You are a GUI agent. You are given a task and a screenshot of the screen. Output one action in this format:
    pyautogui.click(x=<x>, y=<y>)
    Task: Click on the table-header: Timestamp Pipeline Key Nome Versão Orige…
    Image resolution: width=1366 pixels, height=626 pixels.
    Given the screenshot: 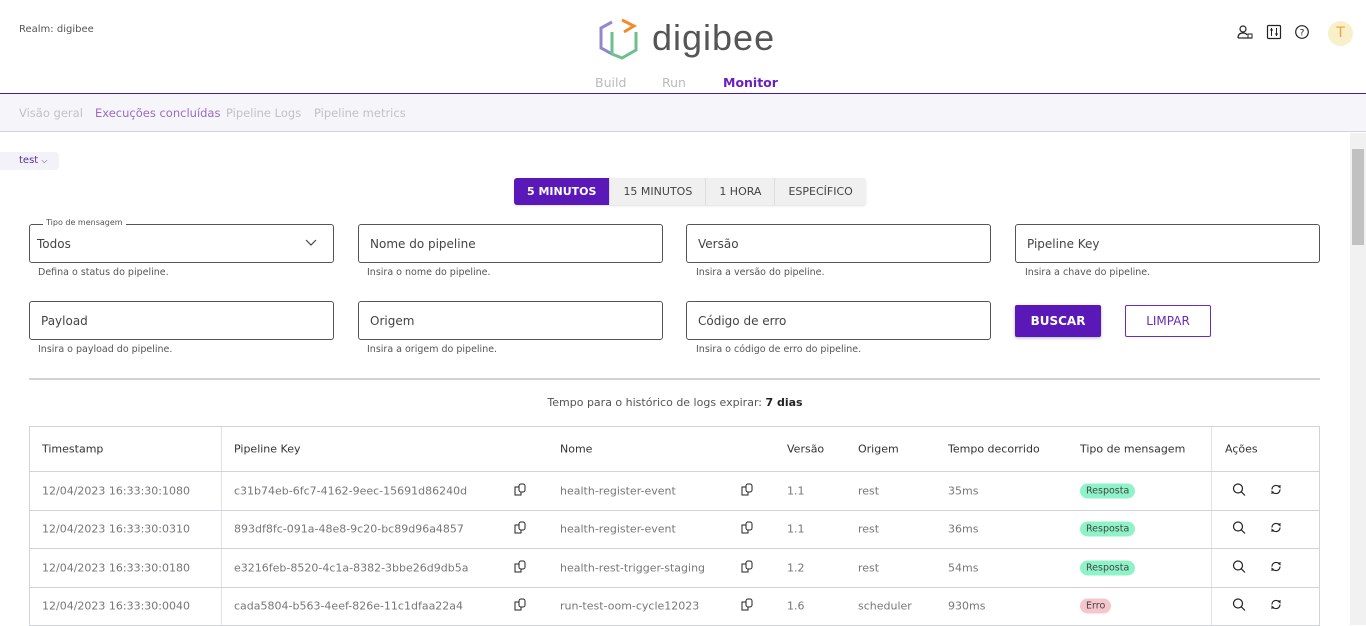 What is the action you would take?
    pyautogui.click(x=674, y=449)
    